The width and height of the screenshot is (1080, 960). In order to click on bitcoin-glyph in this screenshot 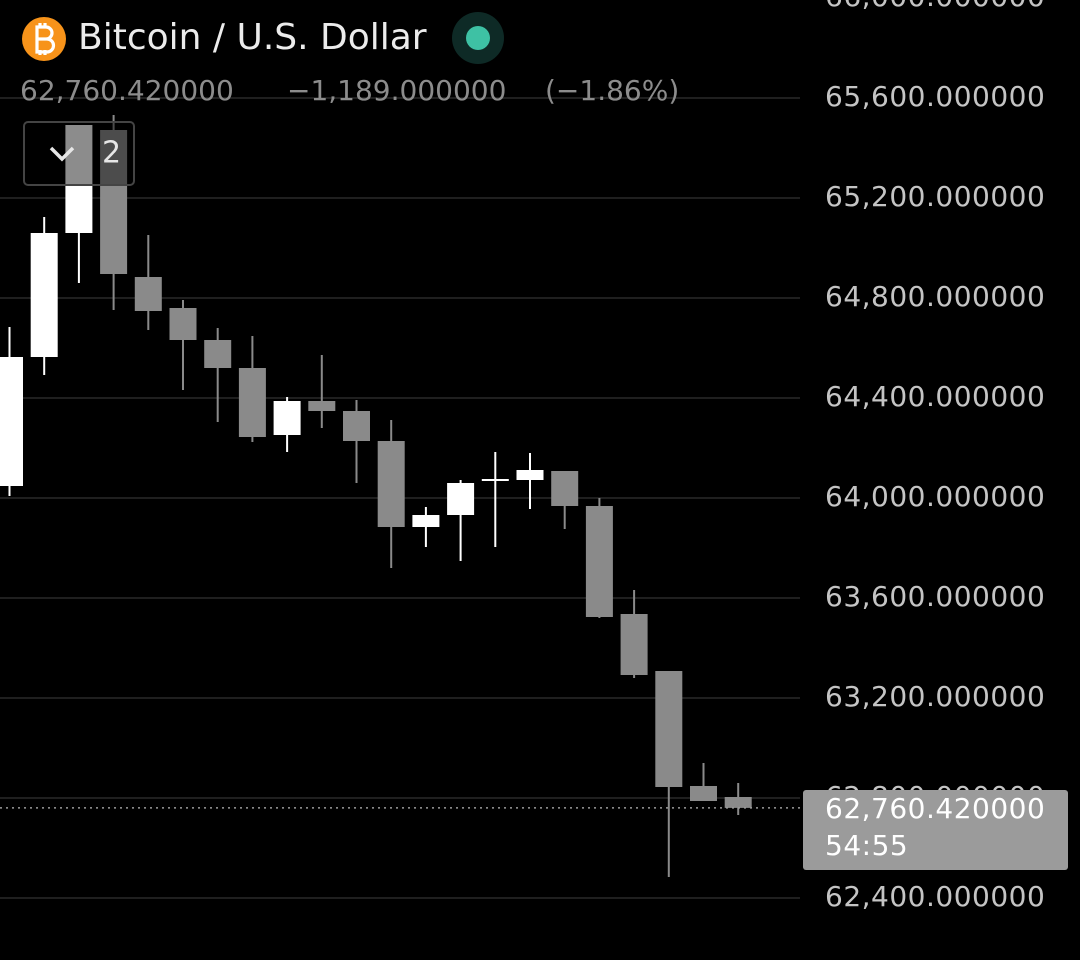, I will do `click(45, 39)`.